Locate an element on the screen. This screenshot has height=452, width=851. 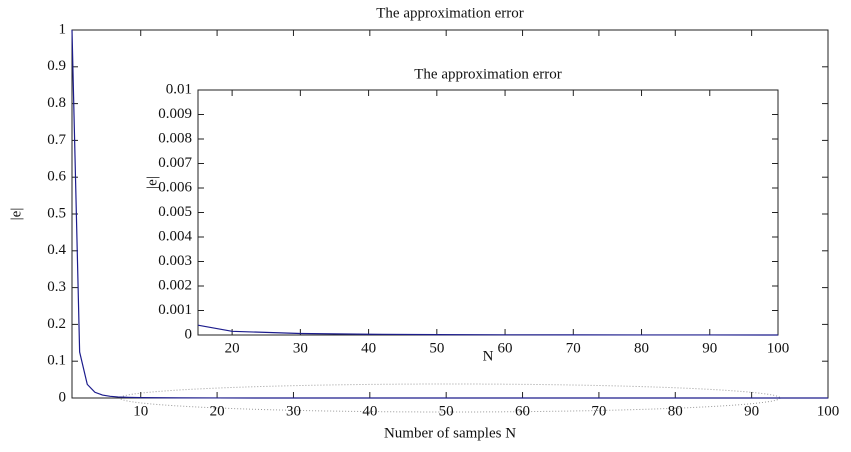
x-axis-label: Number of samples N is located at coordinates (450, 433).